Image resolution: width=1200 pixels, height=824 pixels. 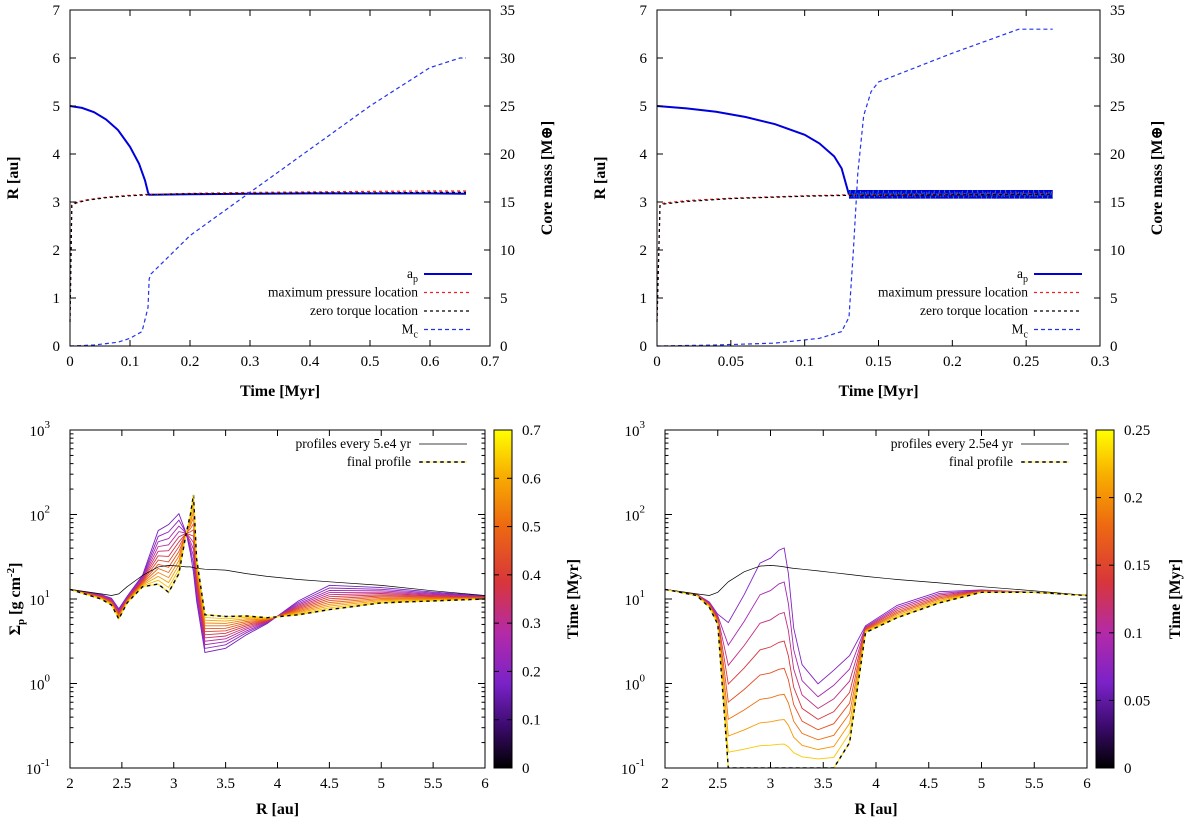 I want to click on x-tick-label: 3, so click(x=771, y=784).